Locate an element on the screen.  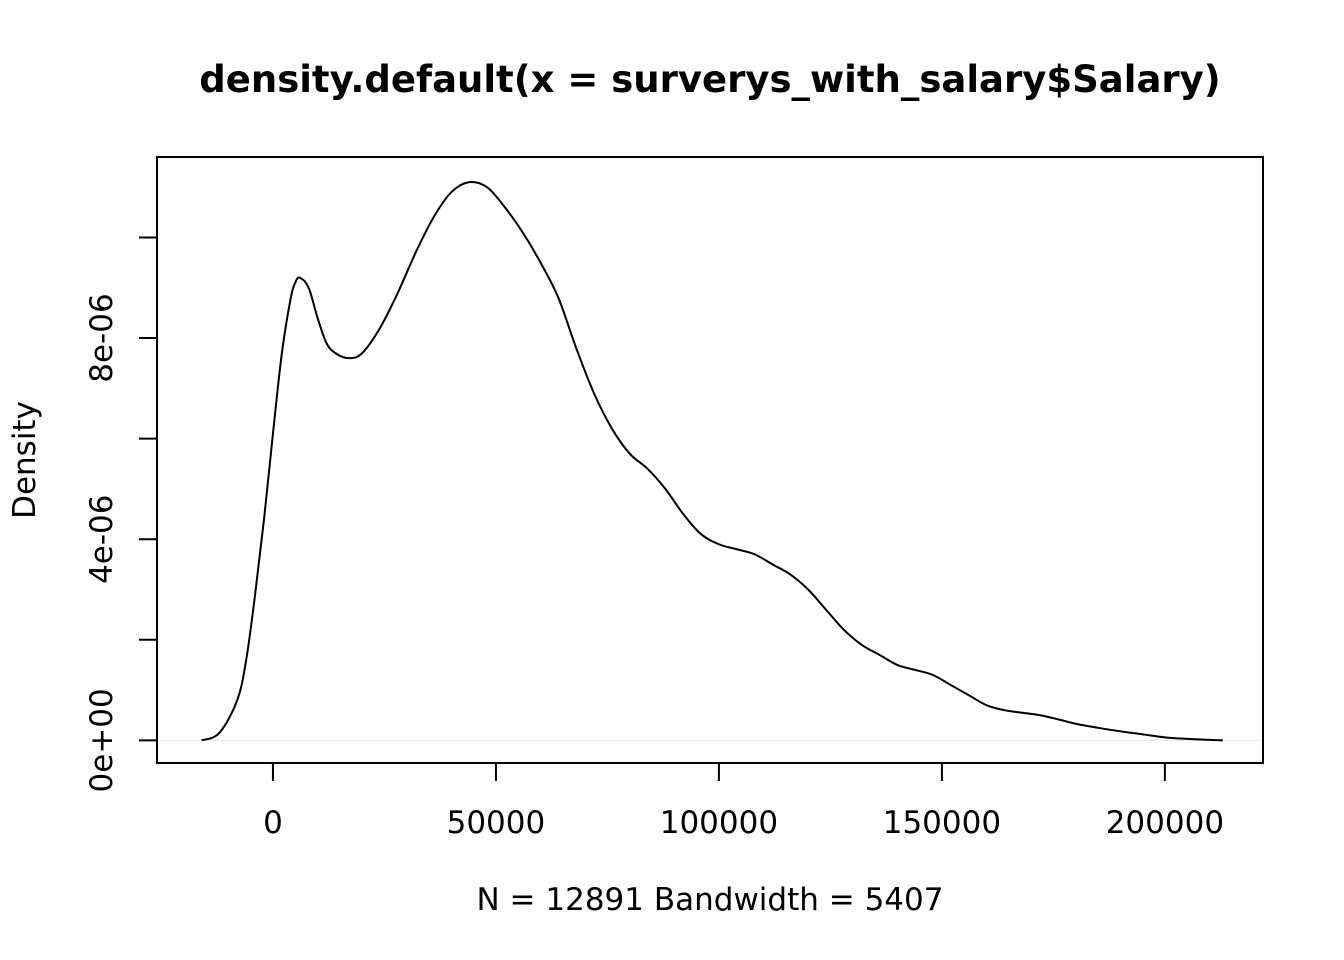
y-tick-label-4: 8e-06 is located at coordinates (102, 337).